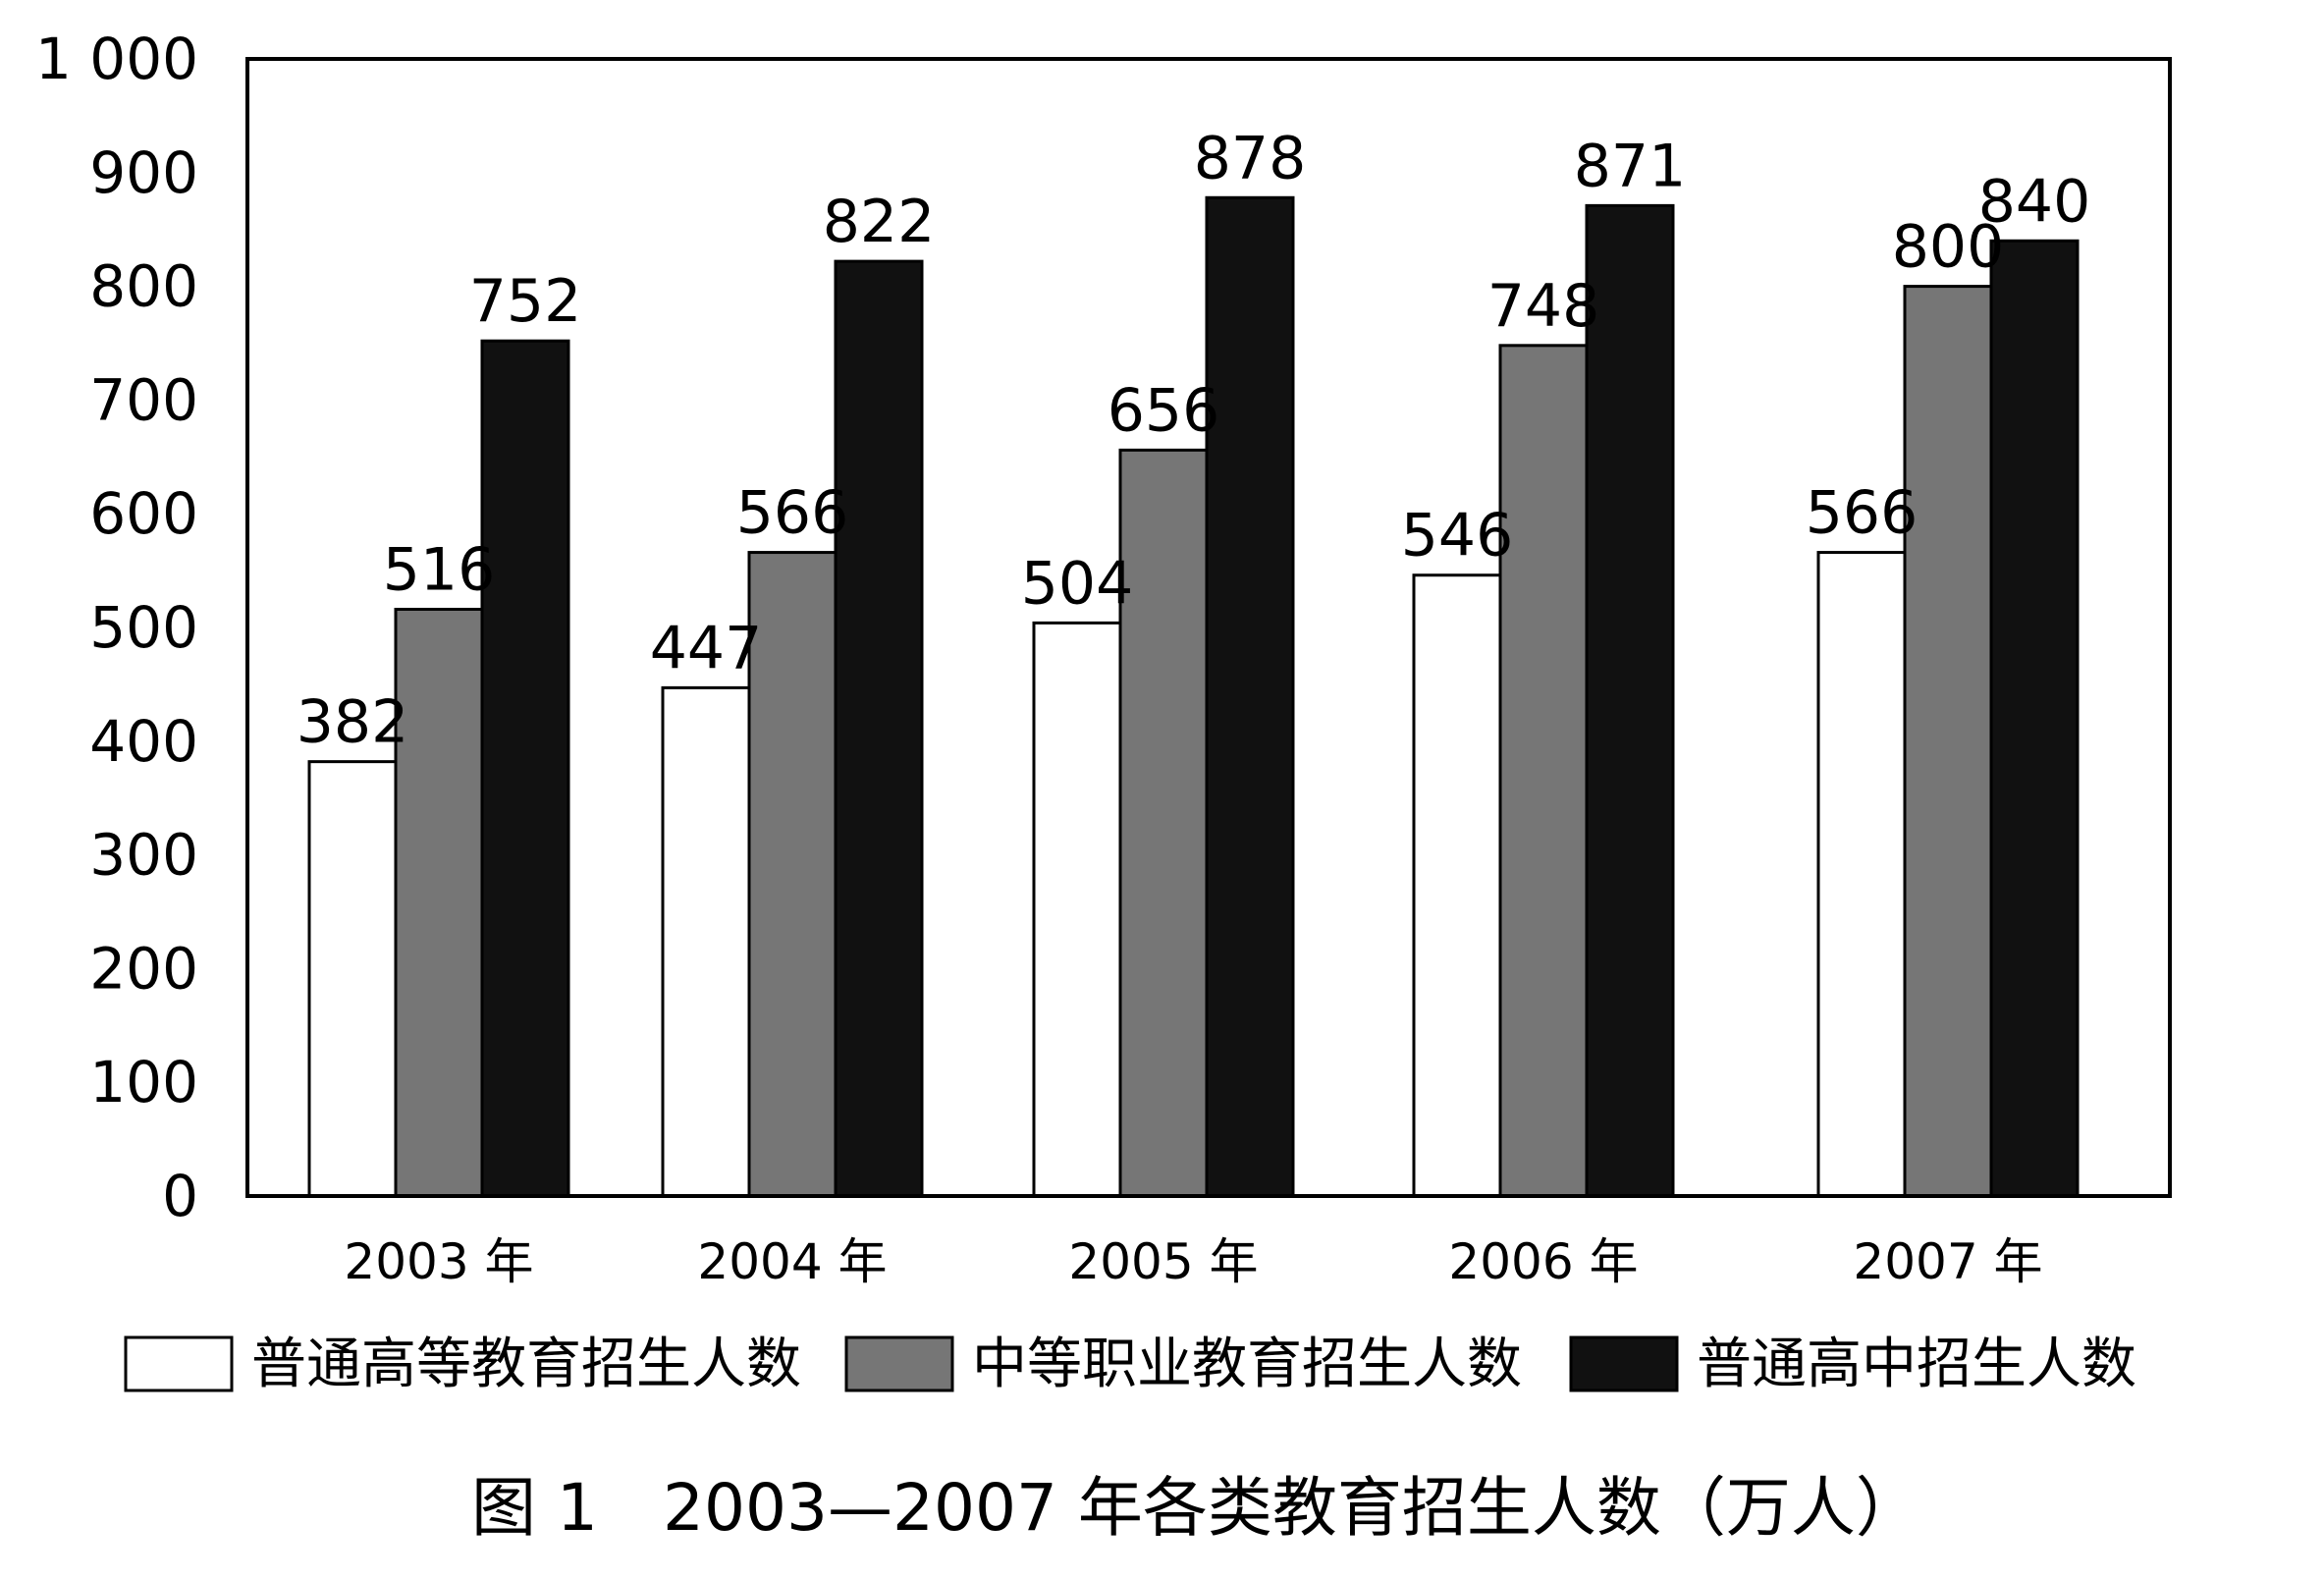  Describe the element at coordinates (1947, 1261) in the screenshot. I see `x-tick-label: 2007 年` at that location.